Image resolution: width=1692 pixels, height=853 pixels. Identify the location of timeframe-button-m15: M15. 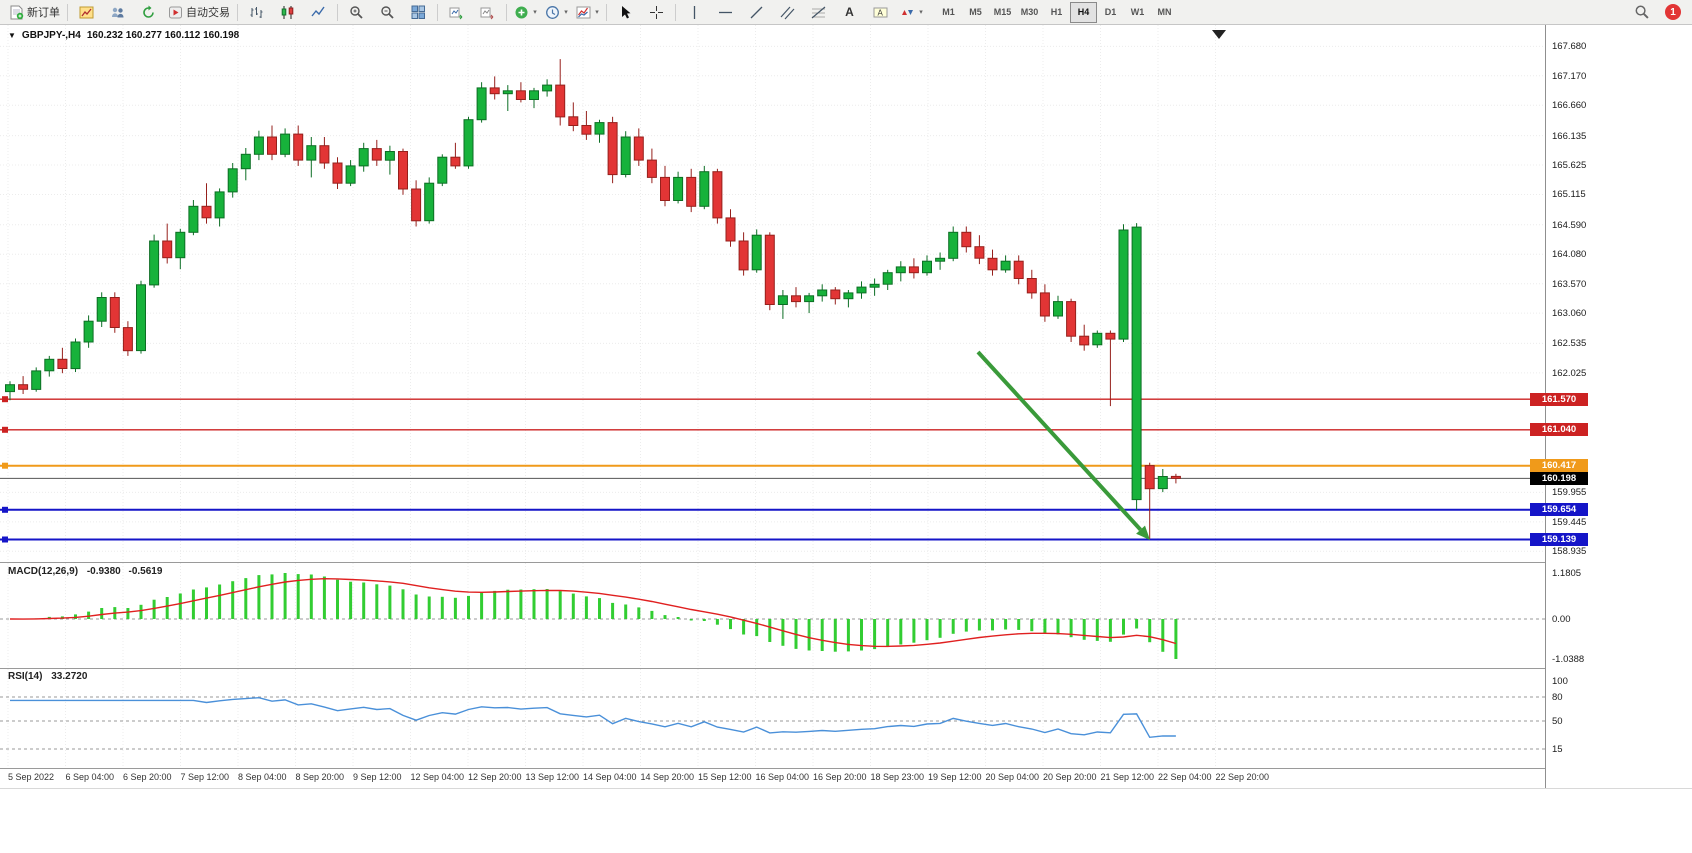
(1002, 12).